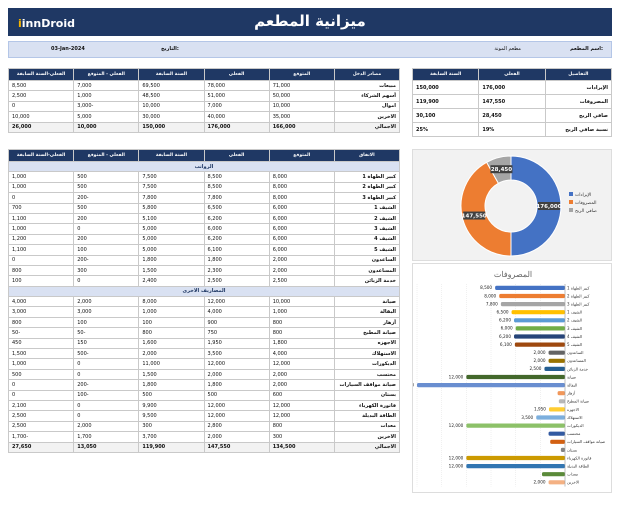  Describe the element at coordinates (236, 96) in the screenshot. I see `cell-value: 51,000` at that location.